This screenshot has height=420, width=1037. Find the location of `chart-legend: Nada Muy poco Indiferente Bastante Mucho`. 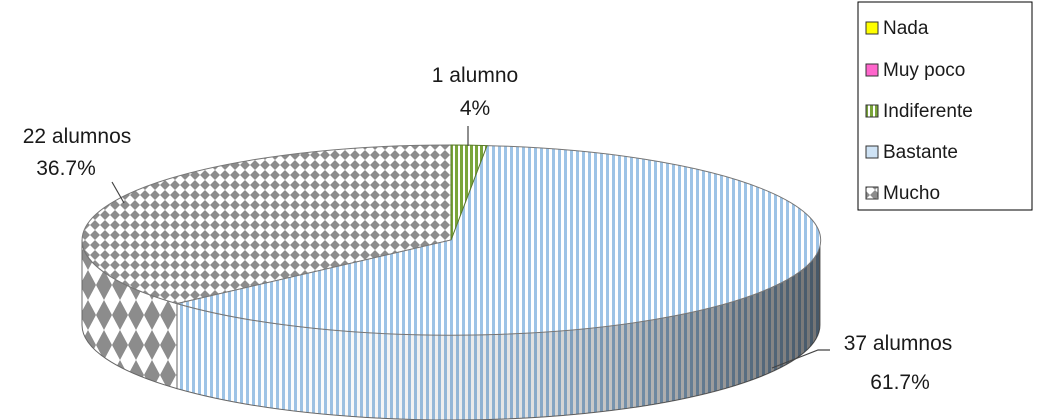

chart-legend: Nada Muy poco Indiferente Bastante Mucho is located at coordinates (945, 106).